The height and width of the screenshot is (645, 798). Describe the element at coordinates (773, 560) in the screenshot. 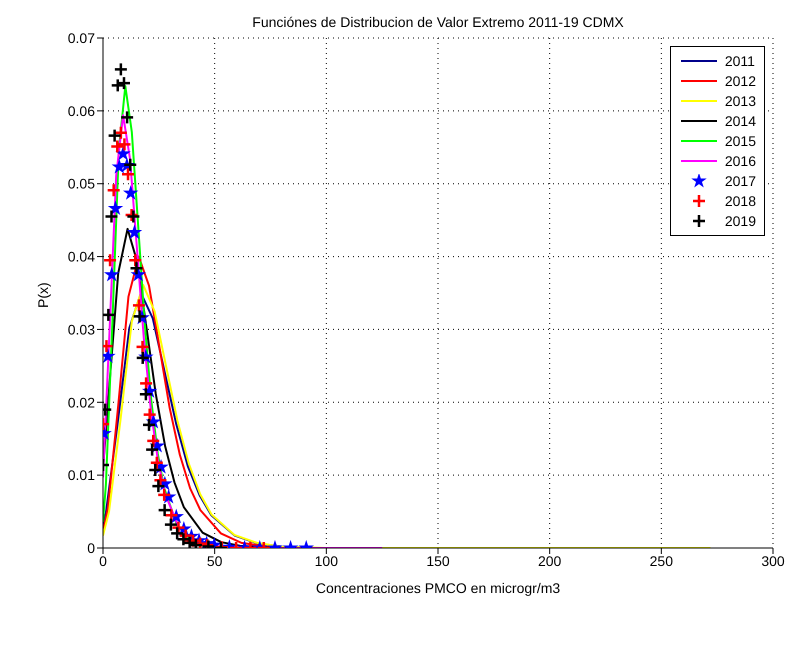

I see `x-tick-label: 300` at that location.